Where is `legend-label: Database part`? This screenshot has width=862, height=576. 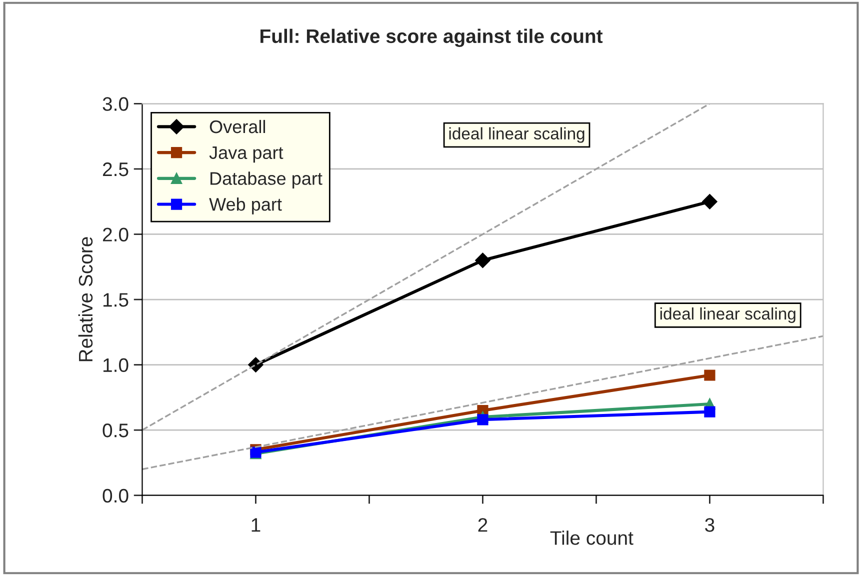 legend-label: Database part is located at coordinates (266, 180).